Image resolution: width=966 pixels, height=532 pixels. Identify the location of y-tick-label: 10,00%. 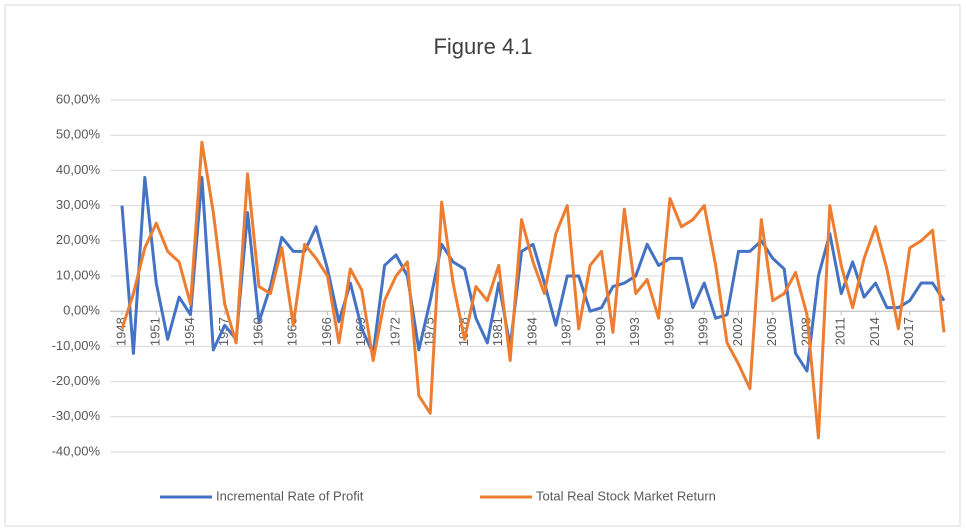
(78, 274).